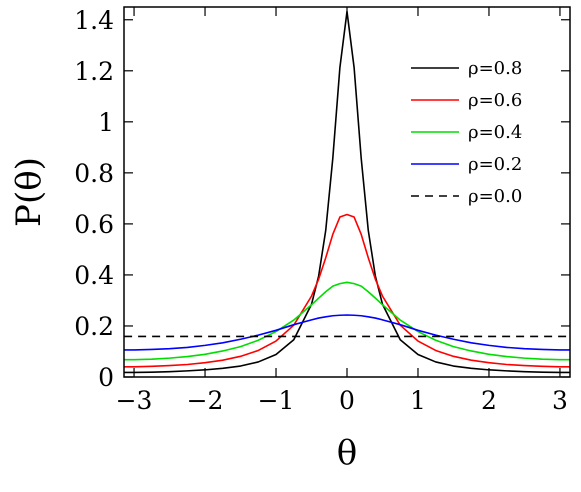 The height and width of the screenshot is (492, 581). I want to click on y-tick-label: 1.4, so click(94, 20).